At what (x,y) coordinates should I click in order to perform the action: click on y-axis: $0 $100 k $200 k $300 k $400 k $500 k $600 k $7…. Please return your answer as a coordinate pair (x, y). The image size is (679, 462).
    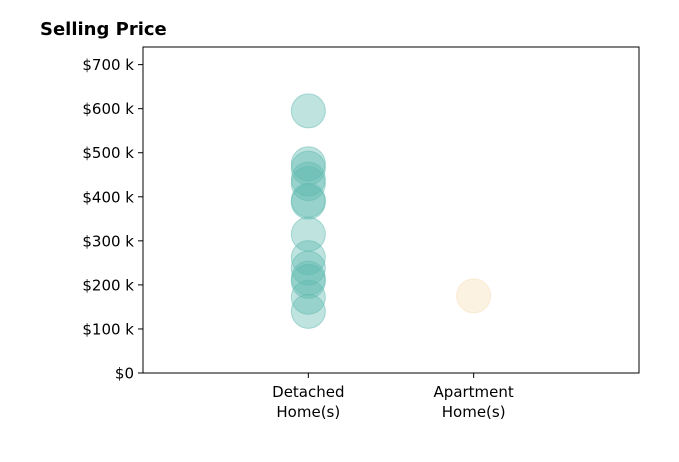
    Looking at the image, I should click on (112, 219).